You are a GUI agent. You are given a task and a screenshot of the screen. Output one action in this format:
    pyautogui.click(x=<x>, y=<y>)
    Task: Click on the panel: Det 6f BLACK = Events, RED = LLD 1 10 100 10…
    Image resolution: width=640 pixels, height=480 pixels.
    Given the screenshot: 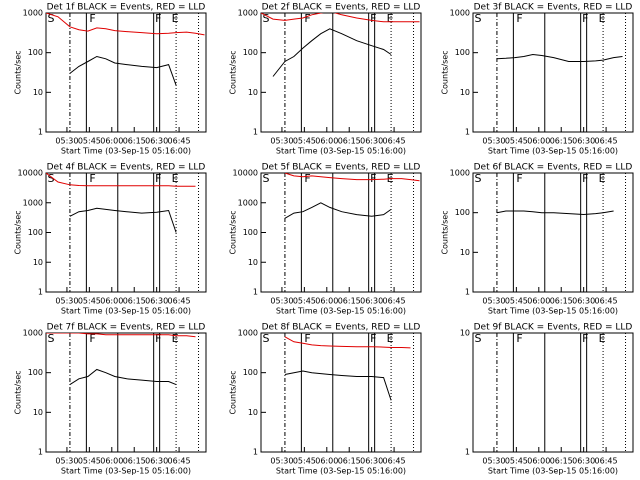 What is the action you would take?
    pyautogui.click(x=537, y=239)
    